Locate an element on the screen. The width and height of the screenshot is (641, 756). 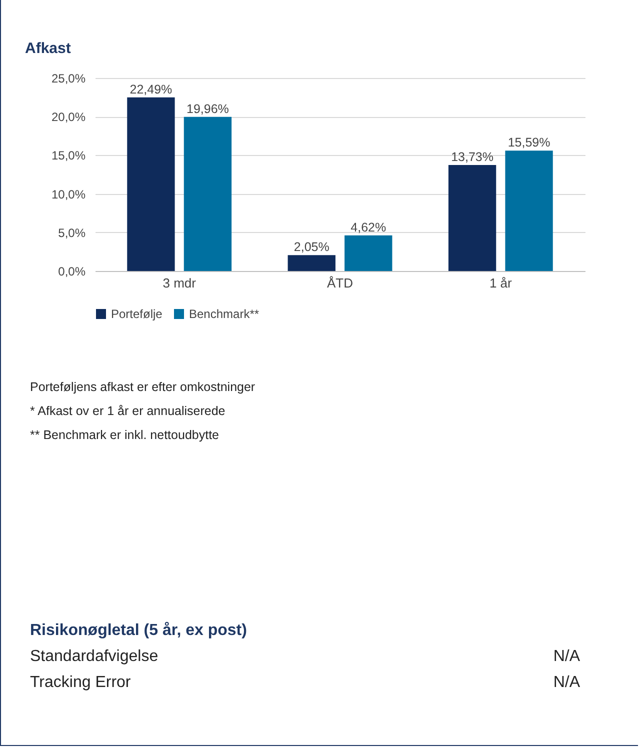
data-label: 4,62% is located at coordinates (368, 227).